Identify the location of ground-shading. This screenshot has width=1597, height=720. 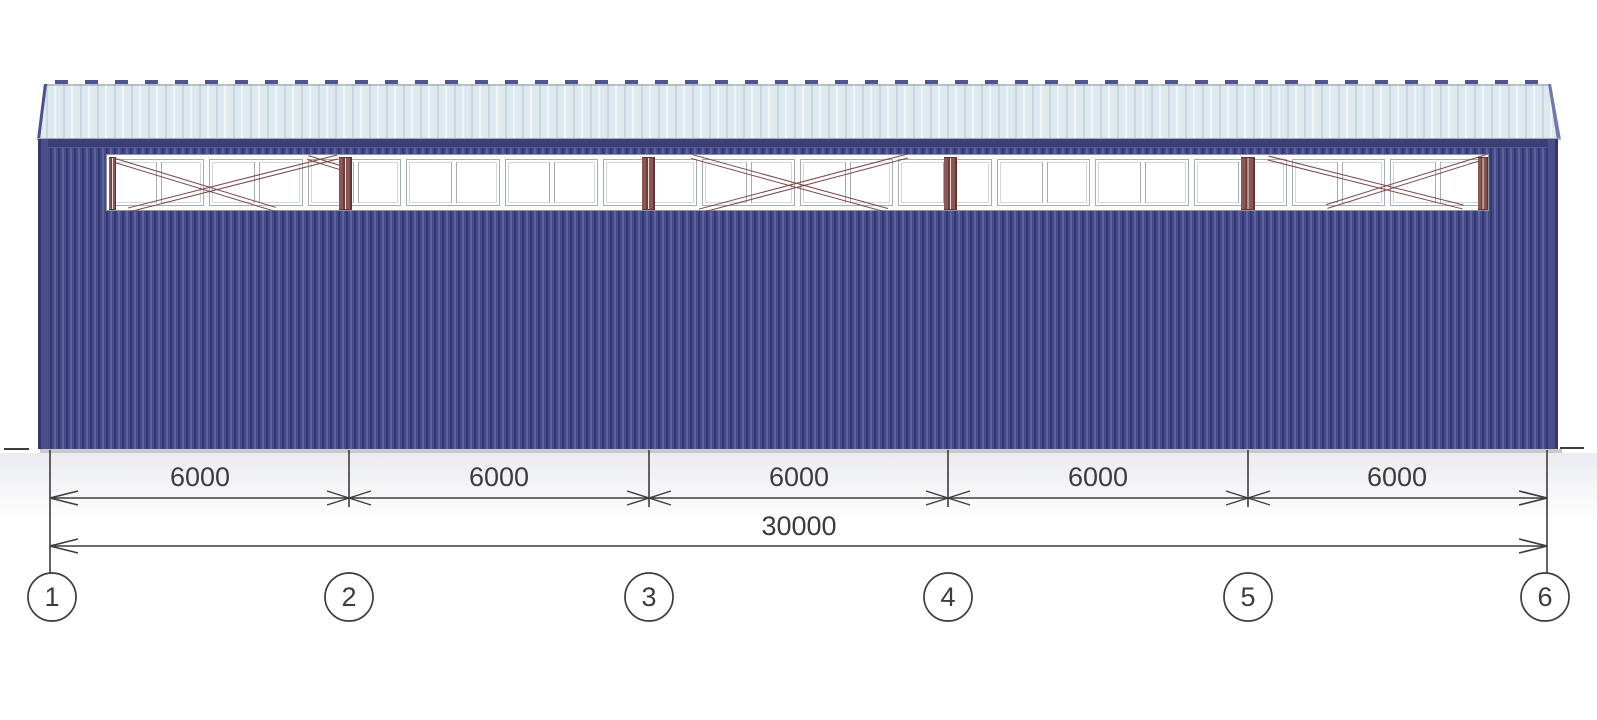
(798, 488).